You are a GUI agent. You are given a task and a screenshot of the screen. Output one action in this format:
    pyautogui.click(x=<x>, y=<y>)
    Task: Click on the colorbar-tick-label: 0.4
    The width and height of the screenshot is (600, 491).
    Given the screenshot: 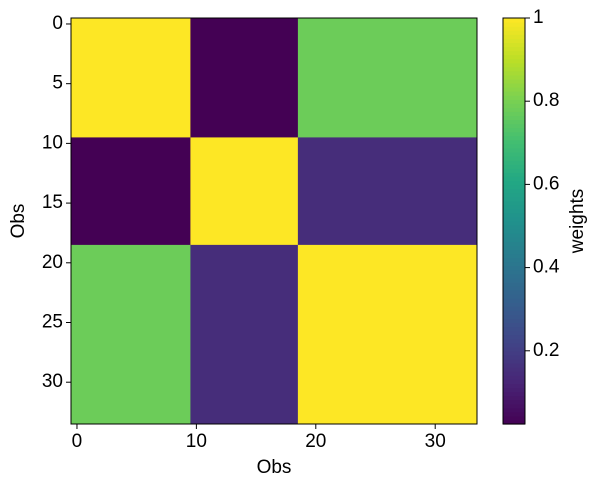 What is the action you would take?
    pyautogui.click(x=546, y=267)
    